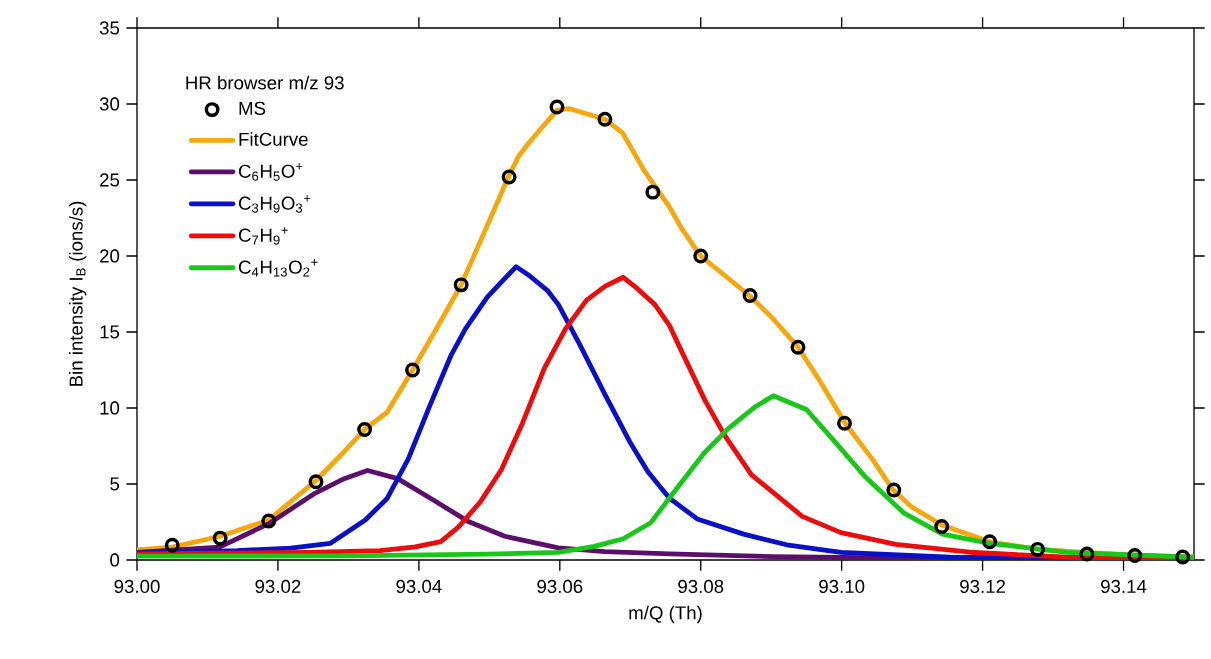 This screenshot has width=1211, height=659. I want to click on y-tick-label: 25, so click(110, 180).